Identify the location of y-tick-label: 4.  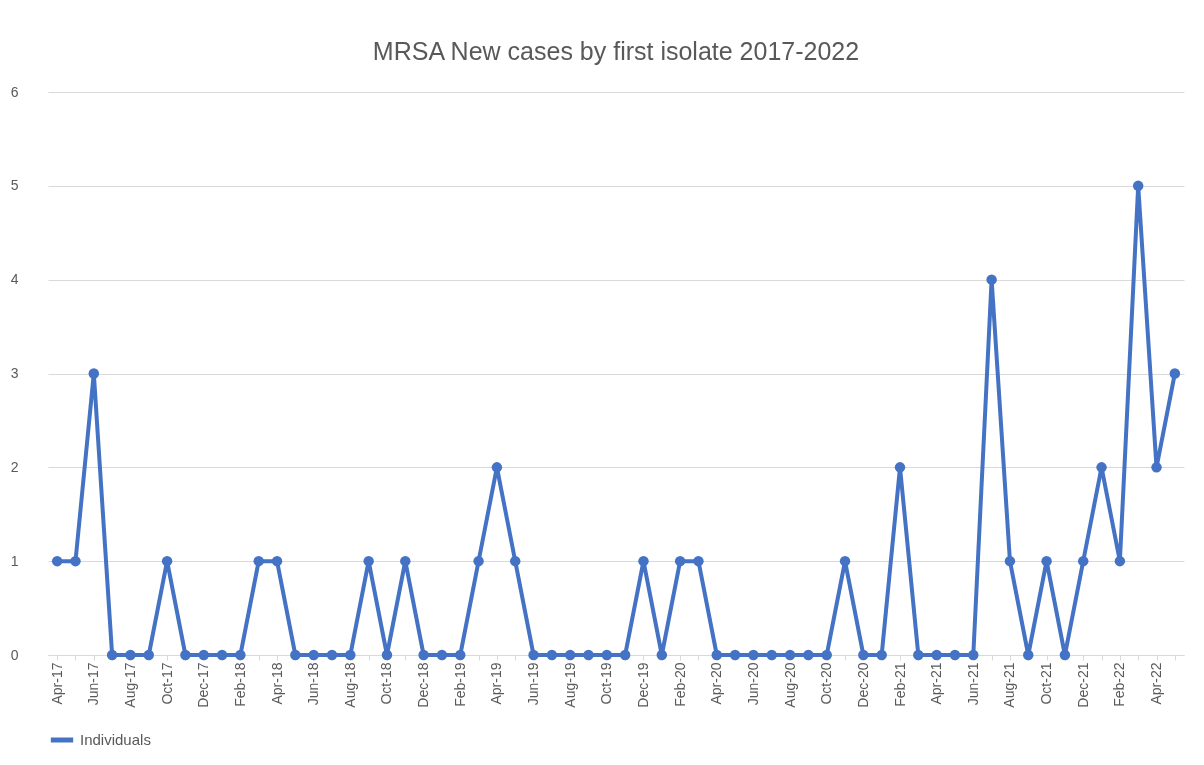
(14, 279).